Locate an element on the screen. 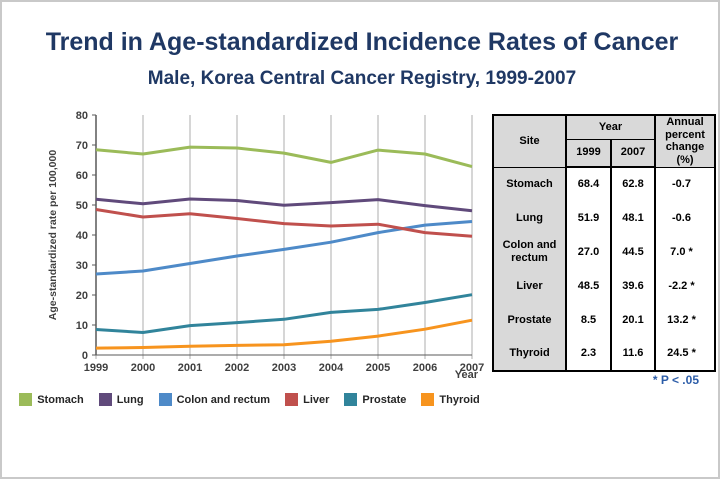 The image size is (720, 479). y-tick-label: 80 is located at coordinates (82, 116).